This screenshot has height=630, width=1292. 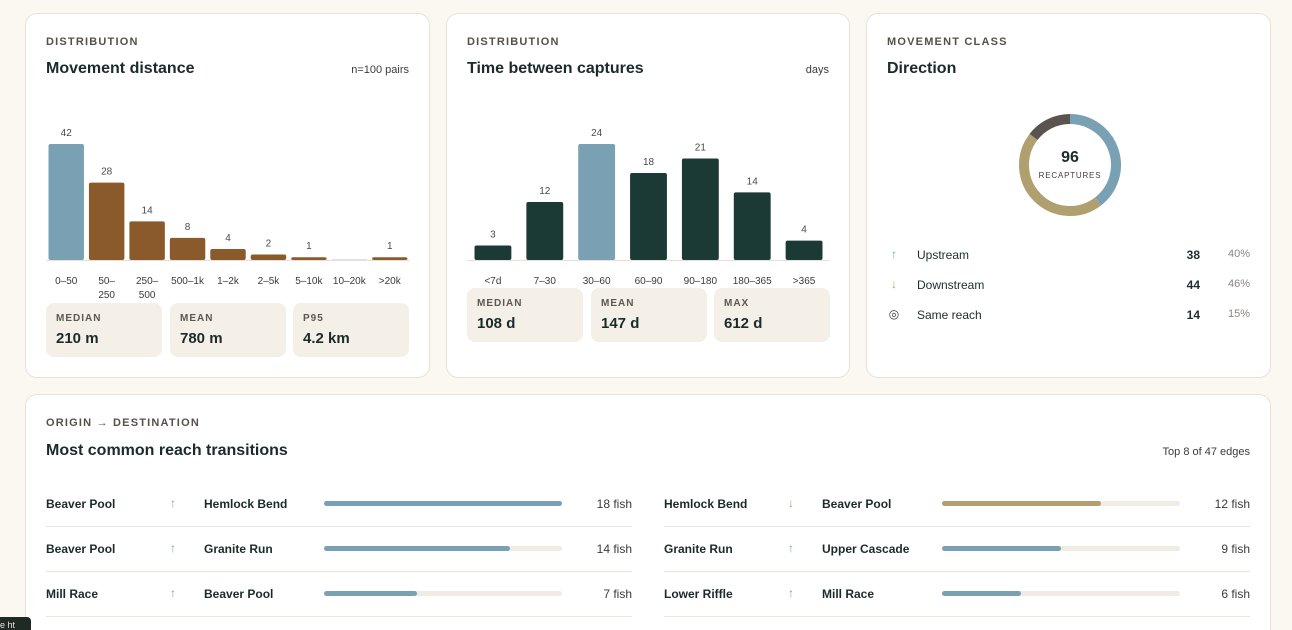 I want to click on stat-value: 4.2 km, so click(x=326, y=338).